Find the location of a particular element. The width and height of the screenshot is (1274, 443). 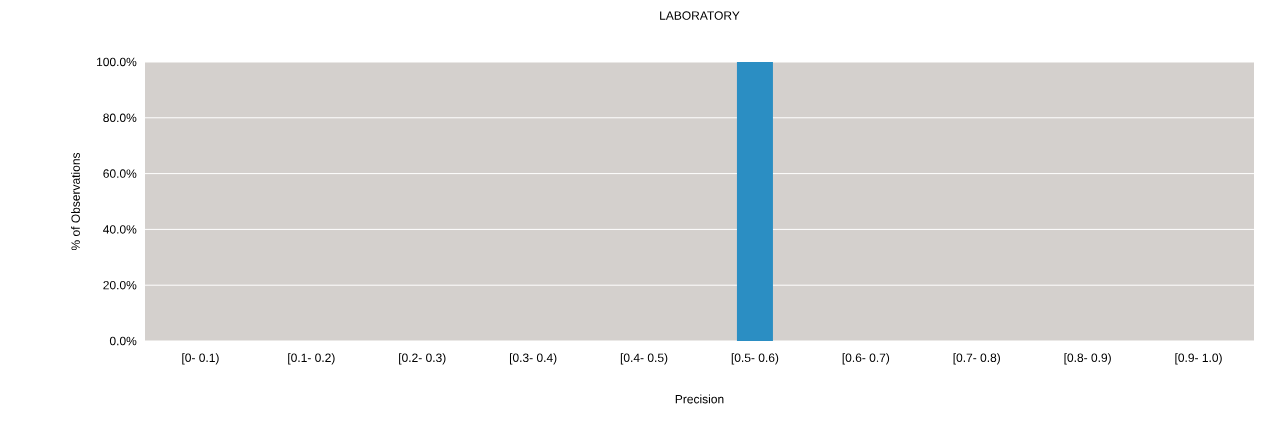

y-tick-label: 0.0% is located at coordinates (123, 341).